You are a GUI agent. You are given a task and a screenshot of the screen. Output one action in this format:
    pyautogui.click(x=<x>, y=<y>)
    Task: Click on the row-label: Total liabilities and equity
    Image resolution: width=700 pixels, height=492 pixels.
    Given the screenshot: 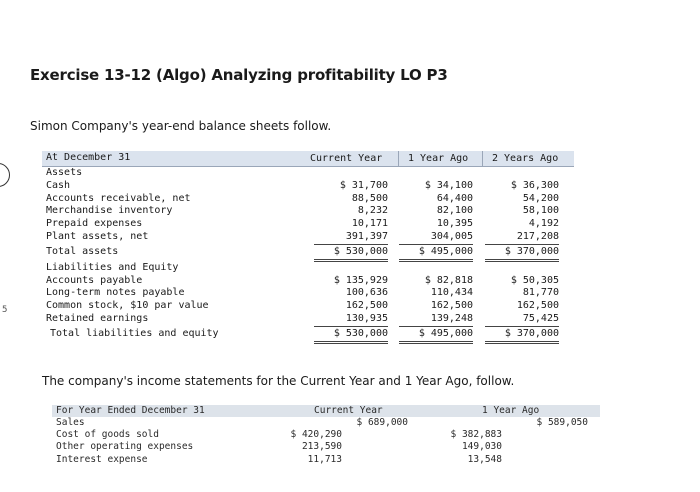 What is the action you would take?
    pyautogui.click(x=134, y=333)
    